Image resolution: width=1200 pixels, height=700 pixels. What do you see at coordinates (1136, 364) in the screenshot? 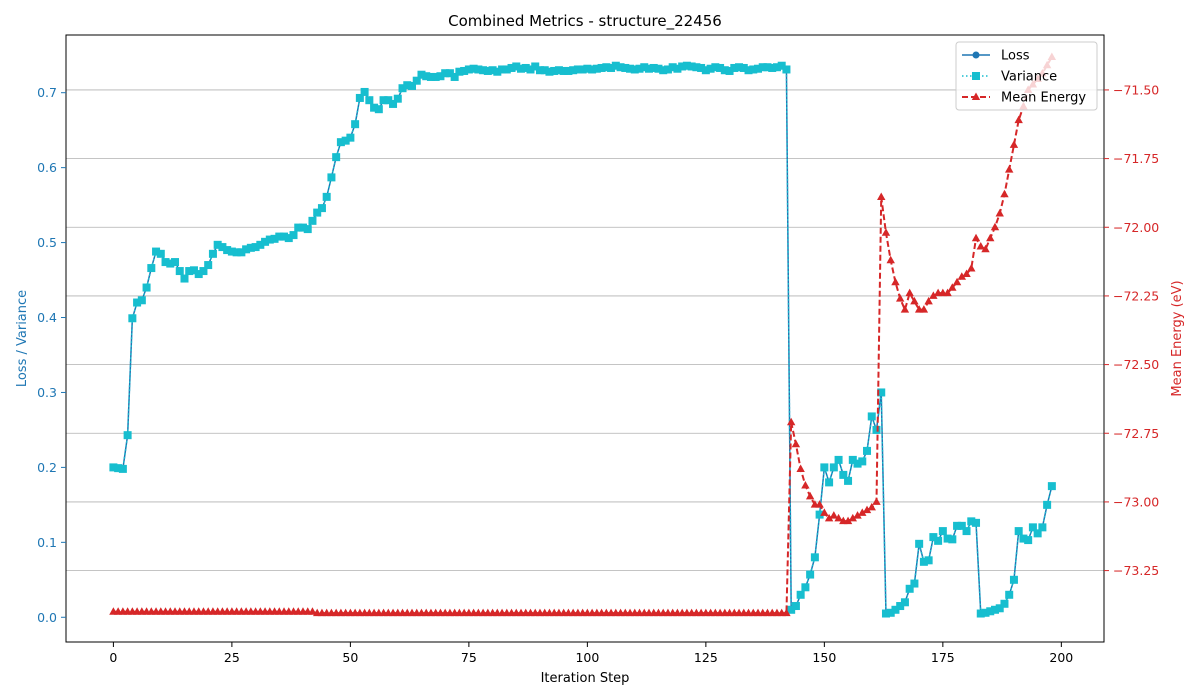
I see `y-right-tick-label: −72.50` at bounding box center [1136, 364].